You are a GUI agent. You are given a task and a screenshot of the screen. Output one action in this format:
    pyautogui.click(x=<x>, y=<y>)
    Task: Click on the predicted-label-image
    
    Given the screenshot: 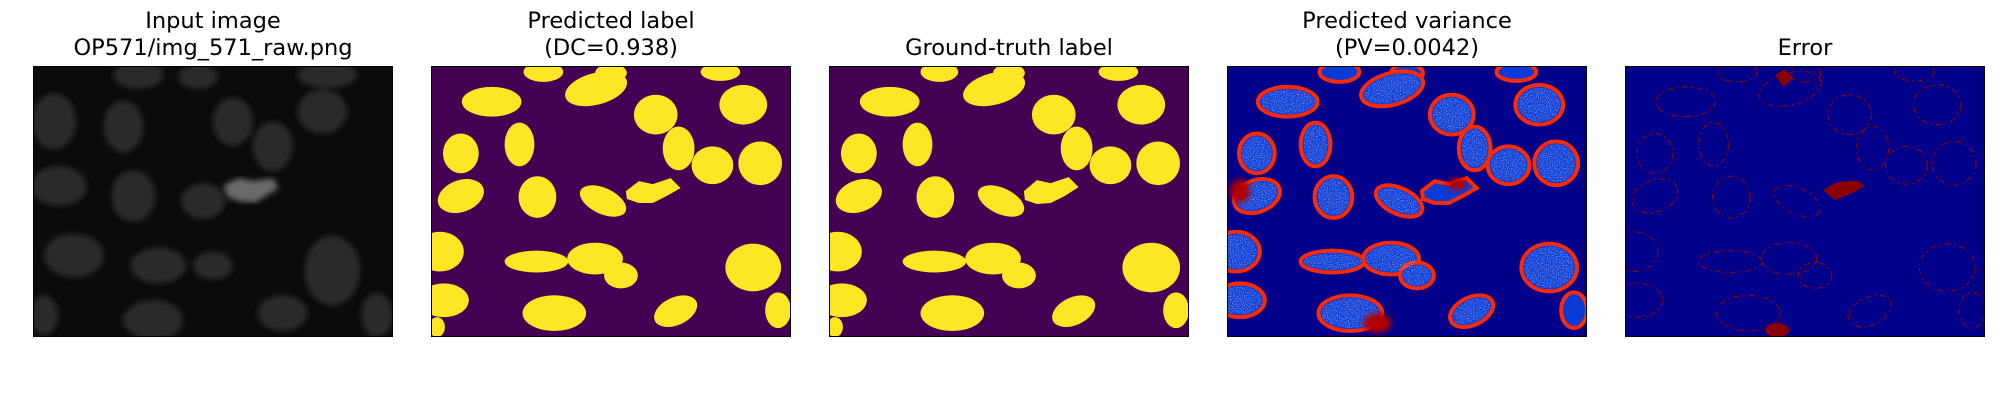 What is the action you would take?
    pyautogui.click(x=611, y=201)
    